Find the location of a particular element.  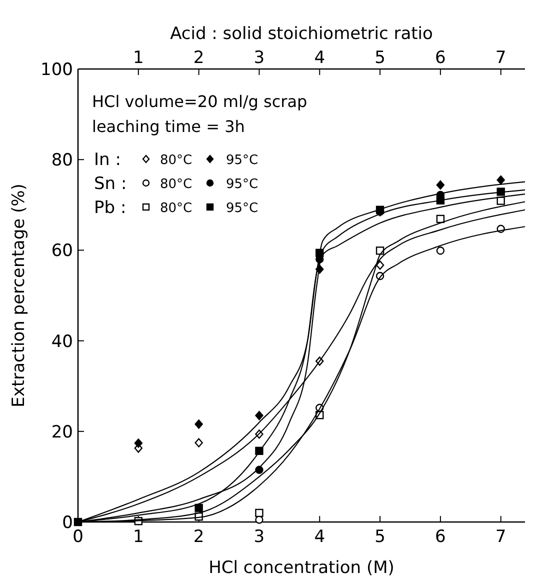

annotation: Sn : is located at coordinates (110, 184).